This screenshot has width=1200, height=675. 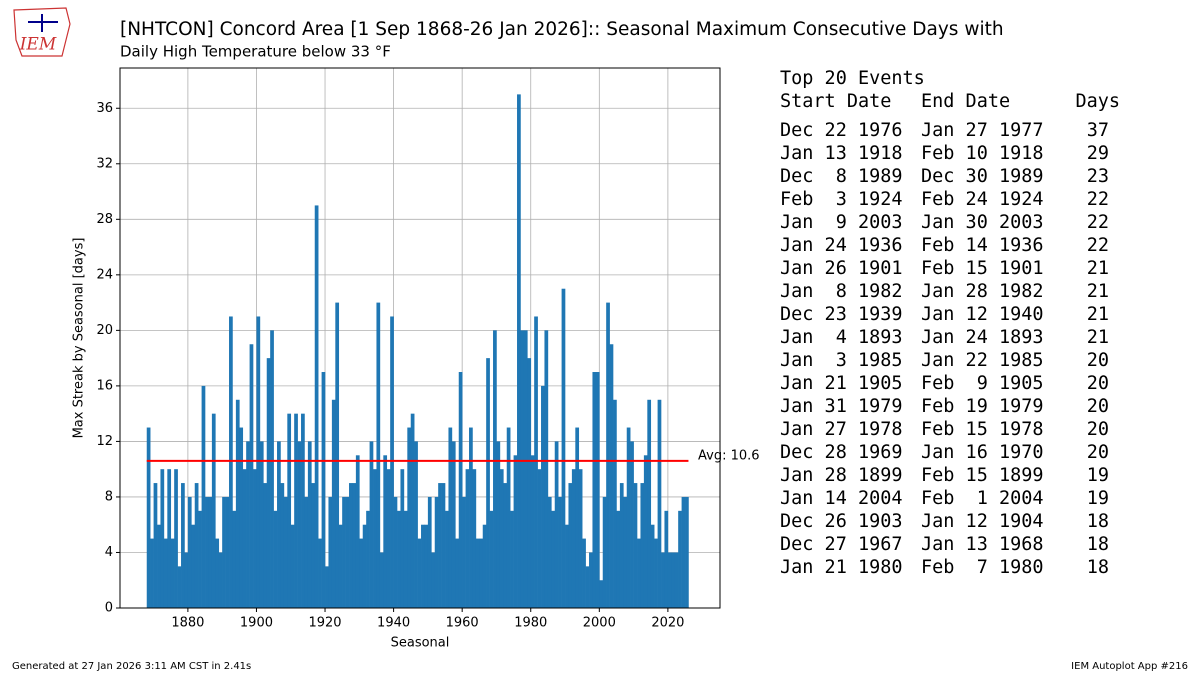 I want to click on table-cell: Feb 15 1978, so click(x=982, y=429).